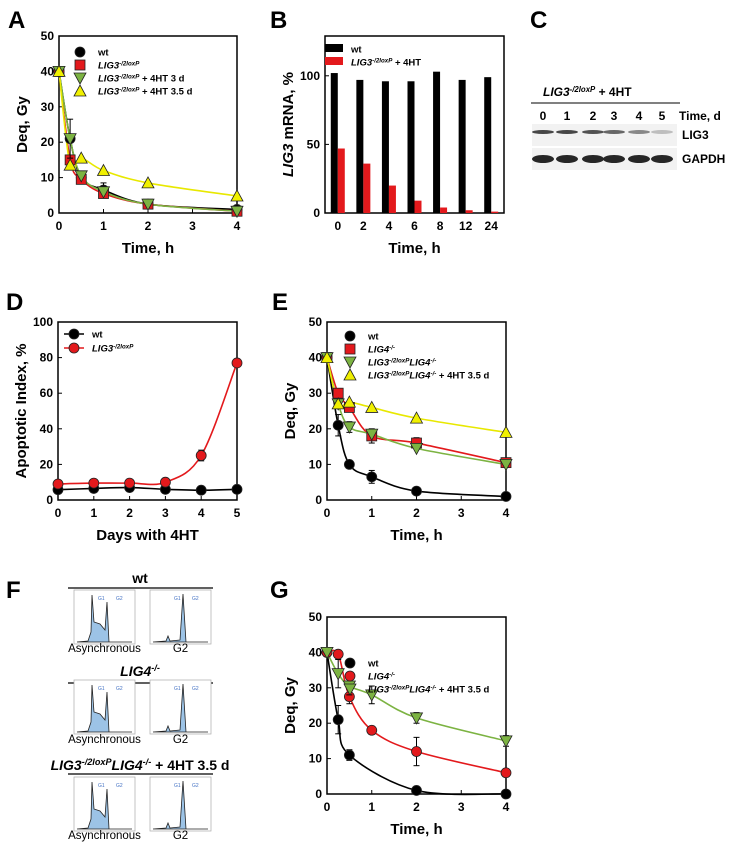  Describe the element at coordinates (161, 79) in the screenshot. I see `text-segment: + 4HT 3 d` at that location.